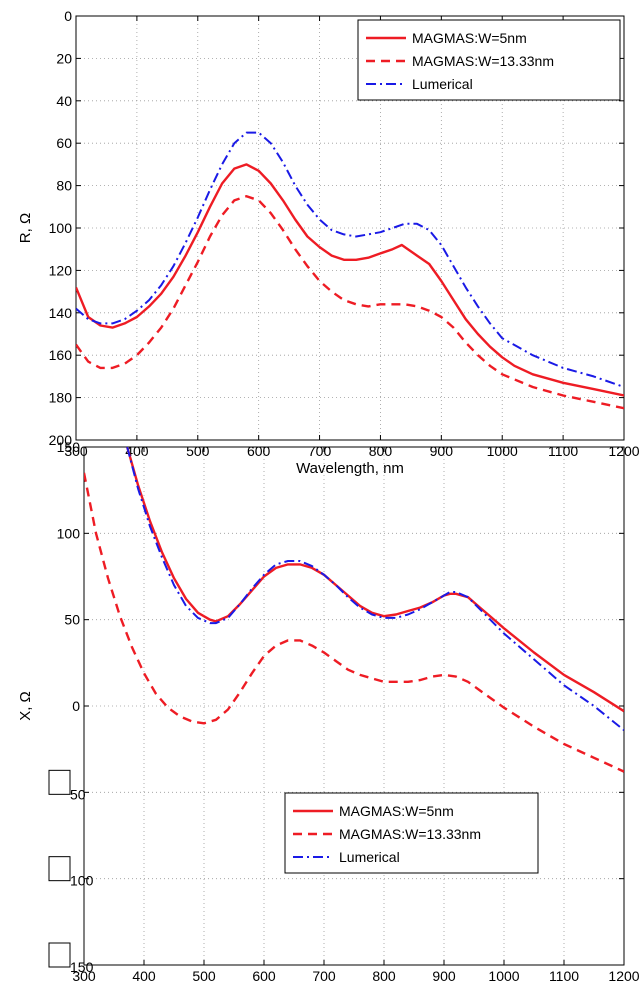  What do you see at coordinates (25, 228) in the screenshot?
I see `y-axis-label: R, Ω` at bounding box center [25, 228].